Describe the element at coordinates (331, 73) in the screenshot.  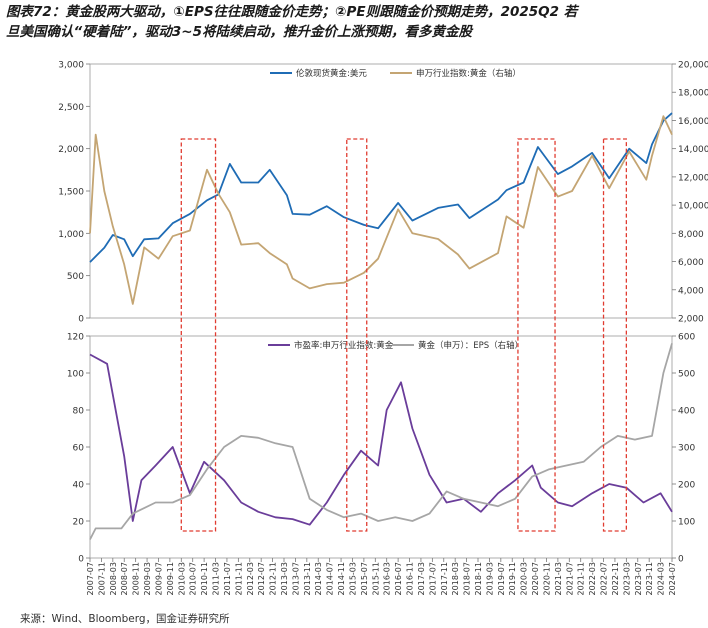
I see `legend-label: 伦敦现货黄金:美元` at that location.